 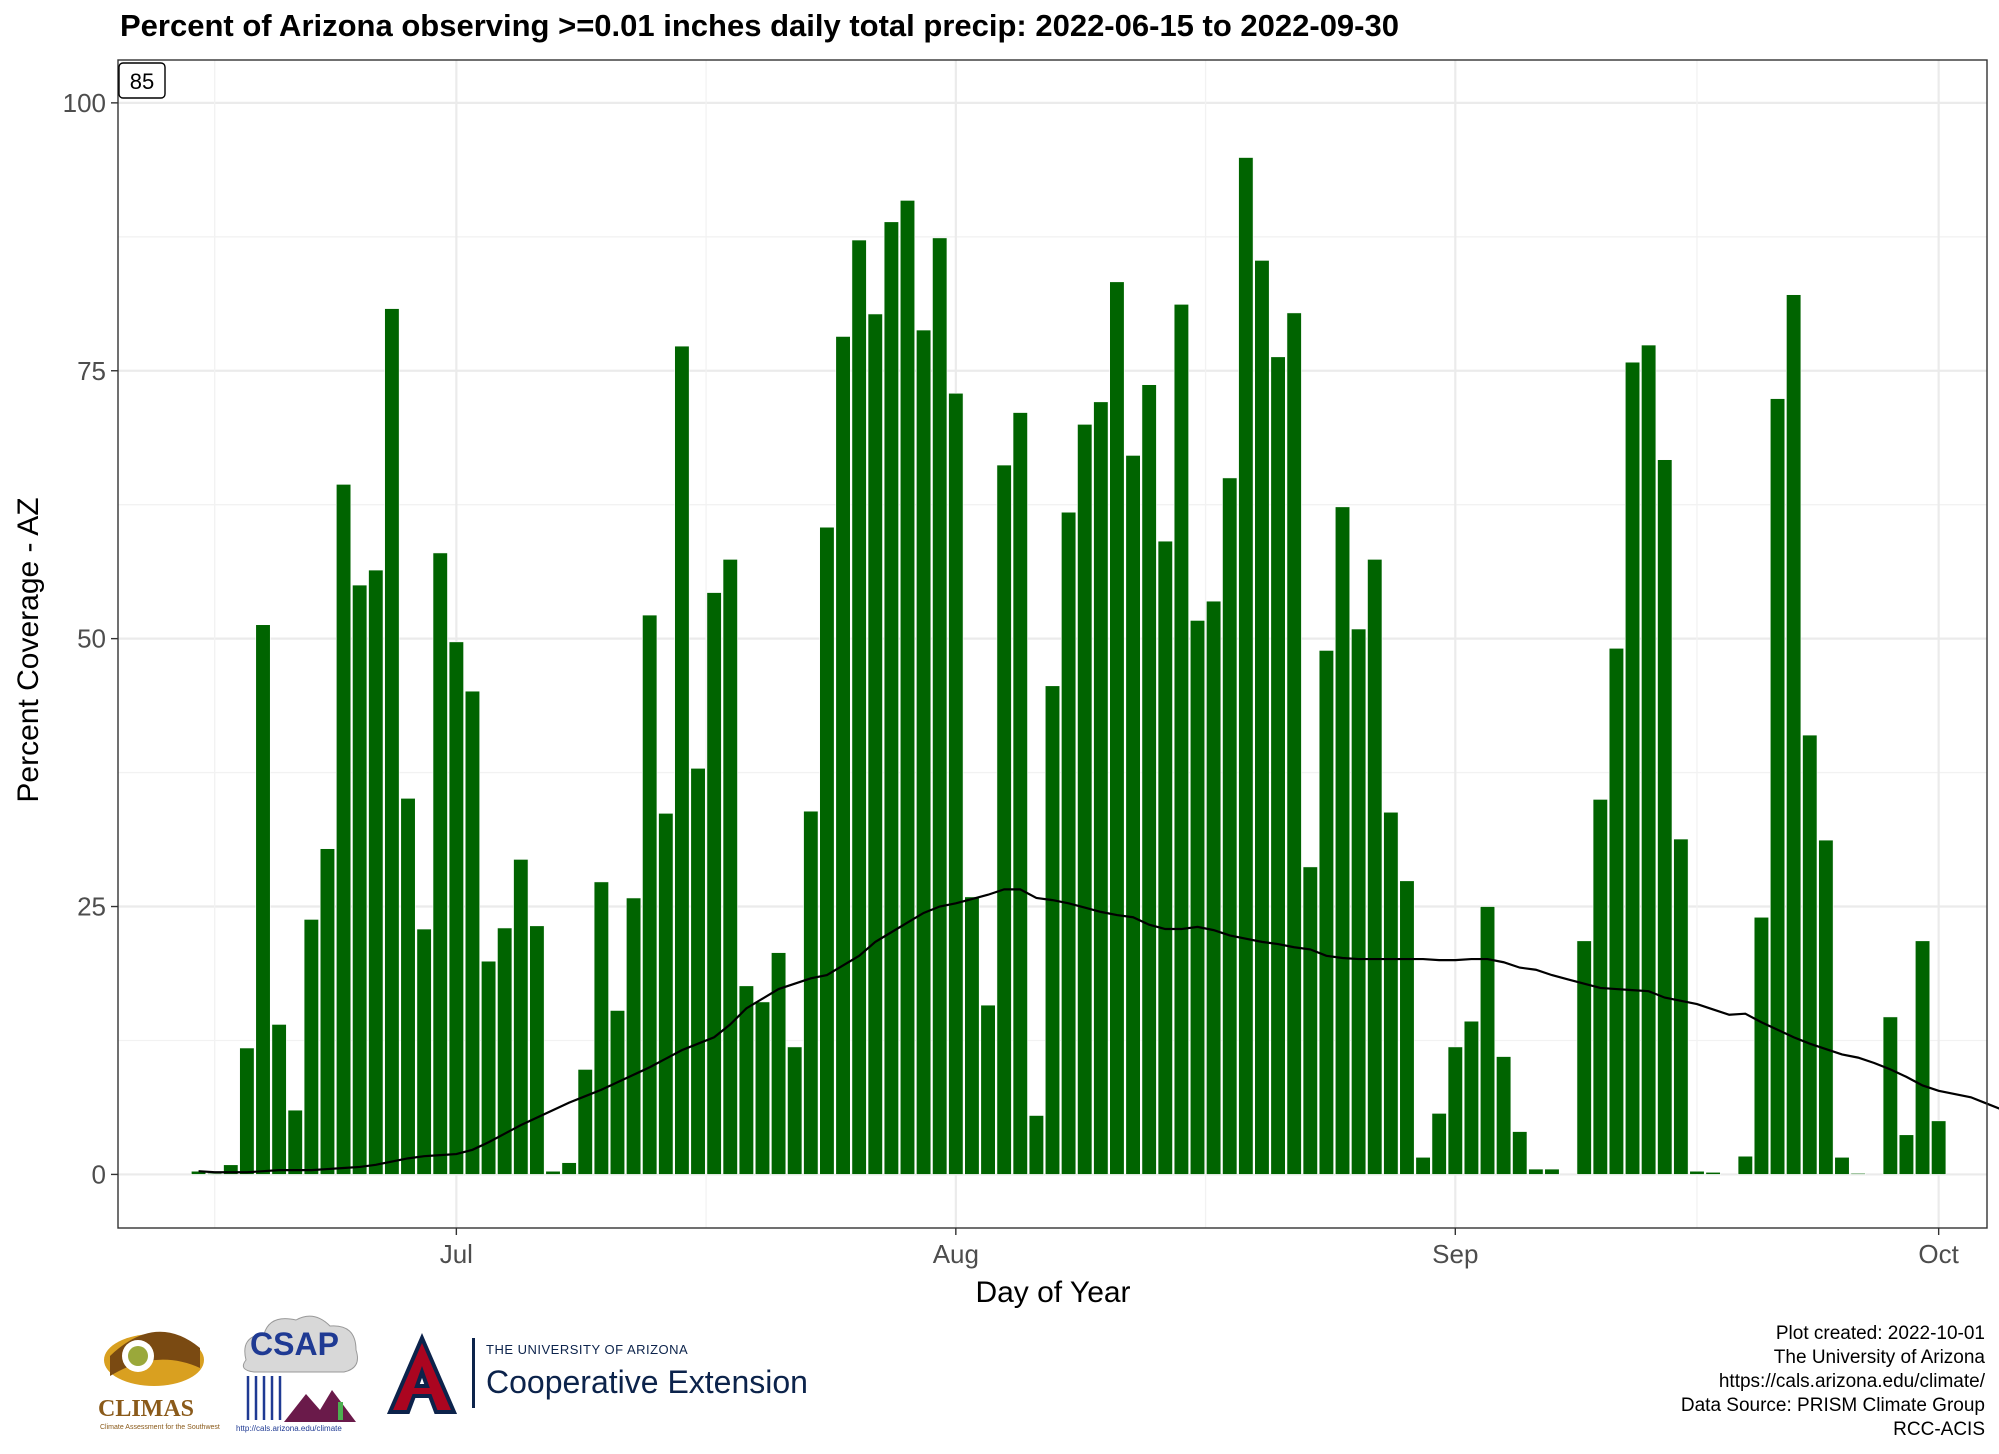 What do you see at coordinates (1880, 1333) in the screenshot?
I see `credit-line: Plot created: 2022-10-01` at bounding box center [1880, 1333].